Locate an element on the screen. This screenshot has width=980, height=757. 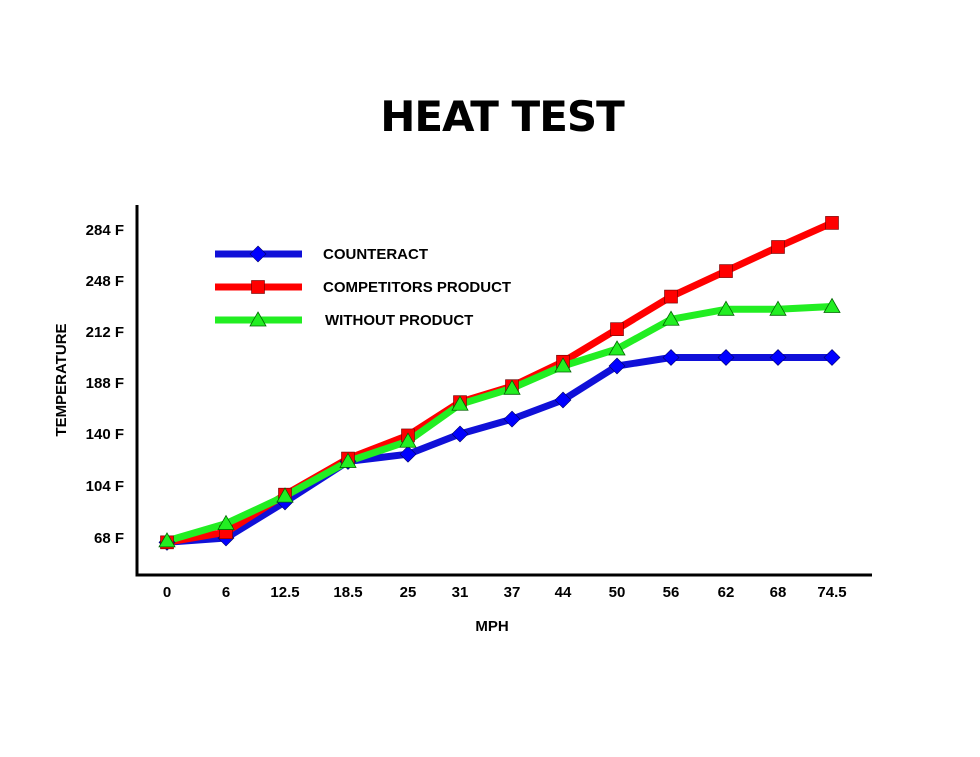
x-tick-label: 44 is located at coordinates (563, 592).